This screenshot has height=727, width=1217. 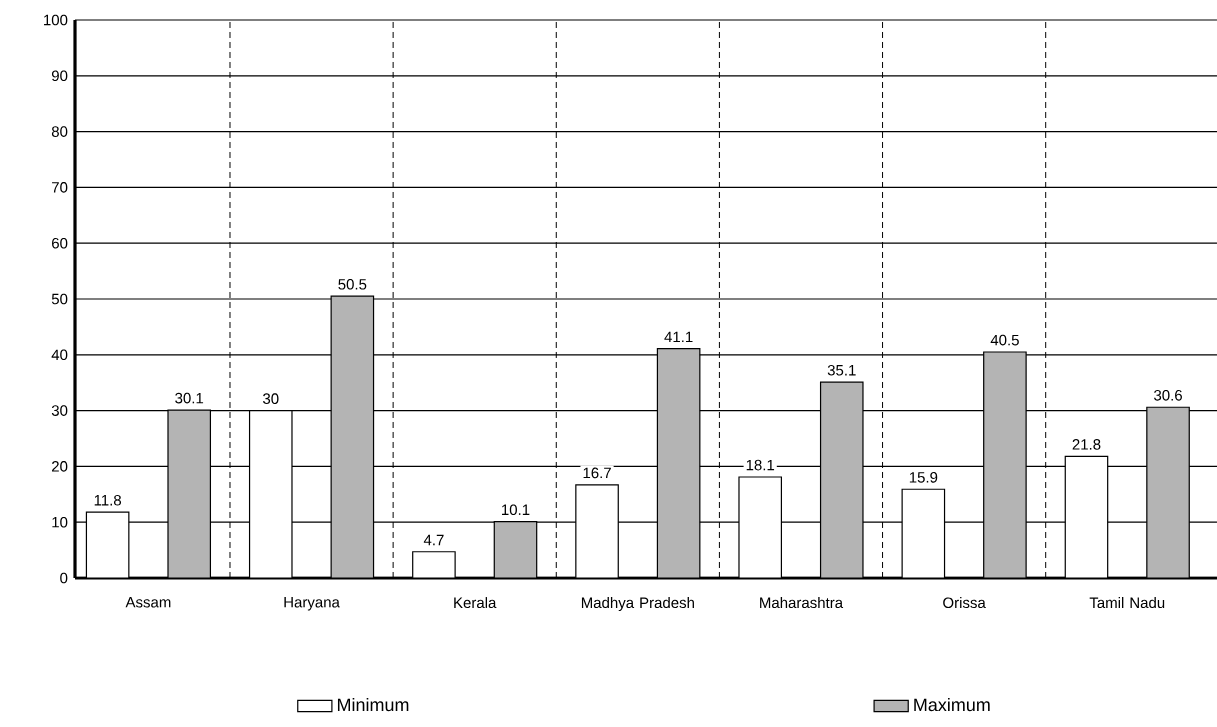 I want to click on y-tick-label: 70, so click(x=60, y=187).